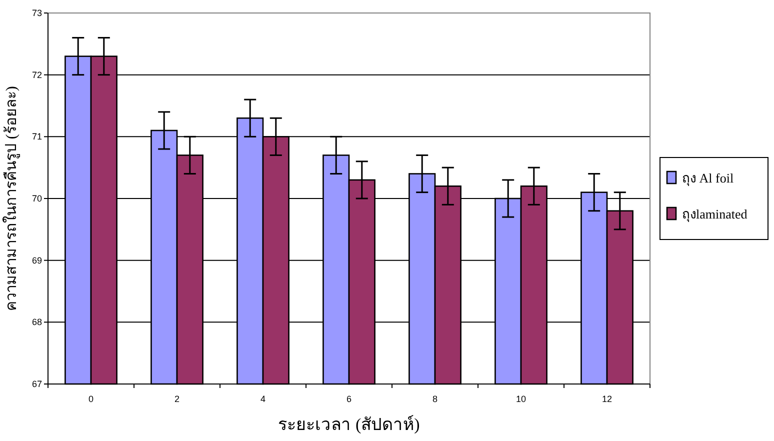  What do you see at coordinates (37, 322) in the screenshot?
I see `y-tick-label: 68` at bounding box center [37, 322].